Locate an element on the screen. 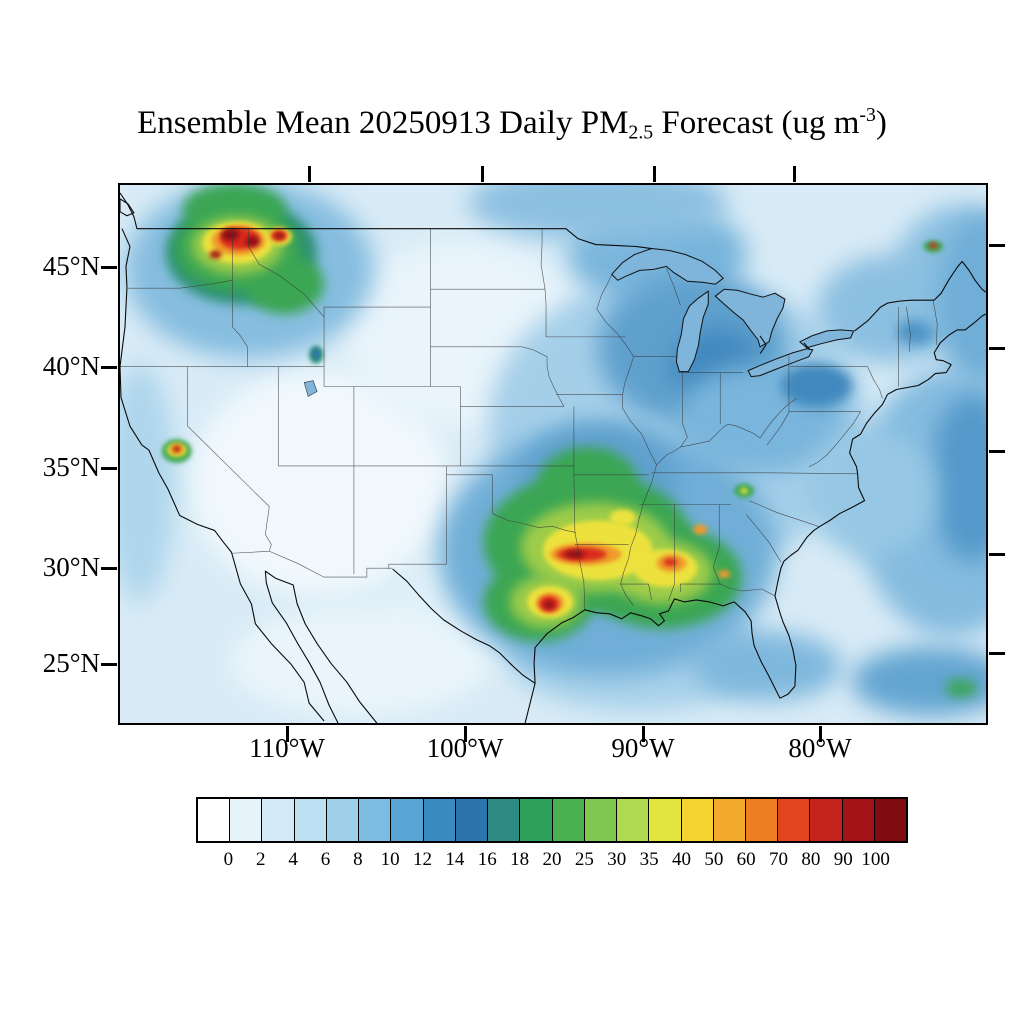 This screenshot has height=1024, width=1024. canada-border is located at coordinates (386, 221).